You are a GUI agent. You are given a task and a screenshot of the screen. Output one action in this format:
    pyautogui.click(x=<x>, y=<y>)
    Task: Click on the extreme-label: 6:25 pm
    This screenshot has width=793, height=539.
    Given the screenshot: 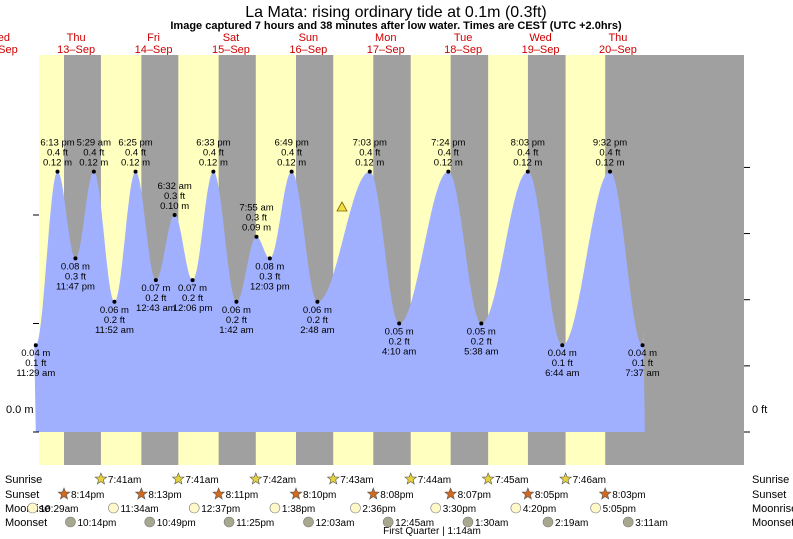 What is the action you would take?
    pyautogui.click(x=135, y=143)
    